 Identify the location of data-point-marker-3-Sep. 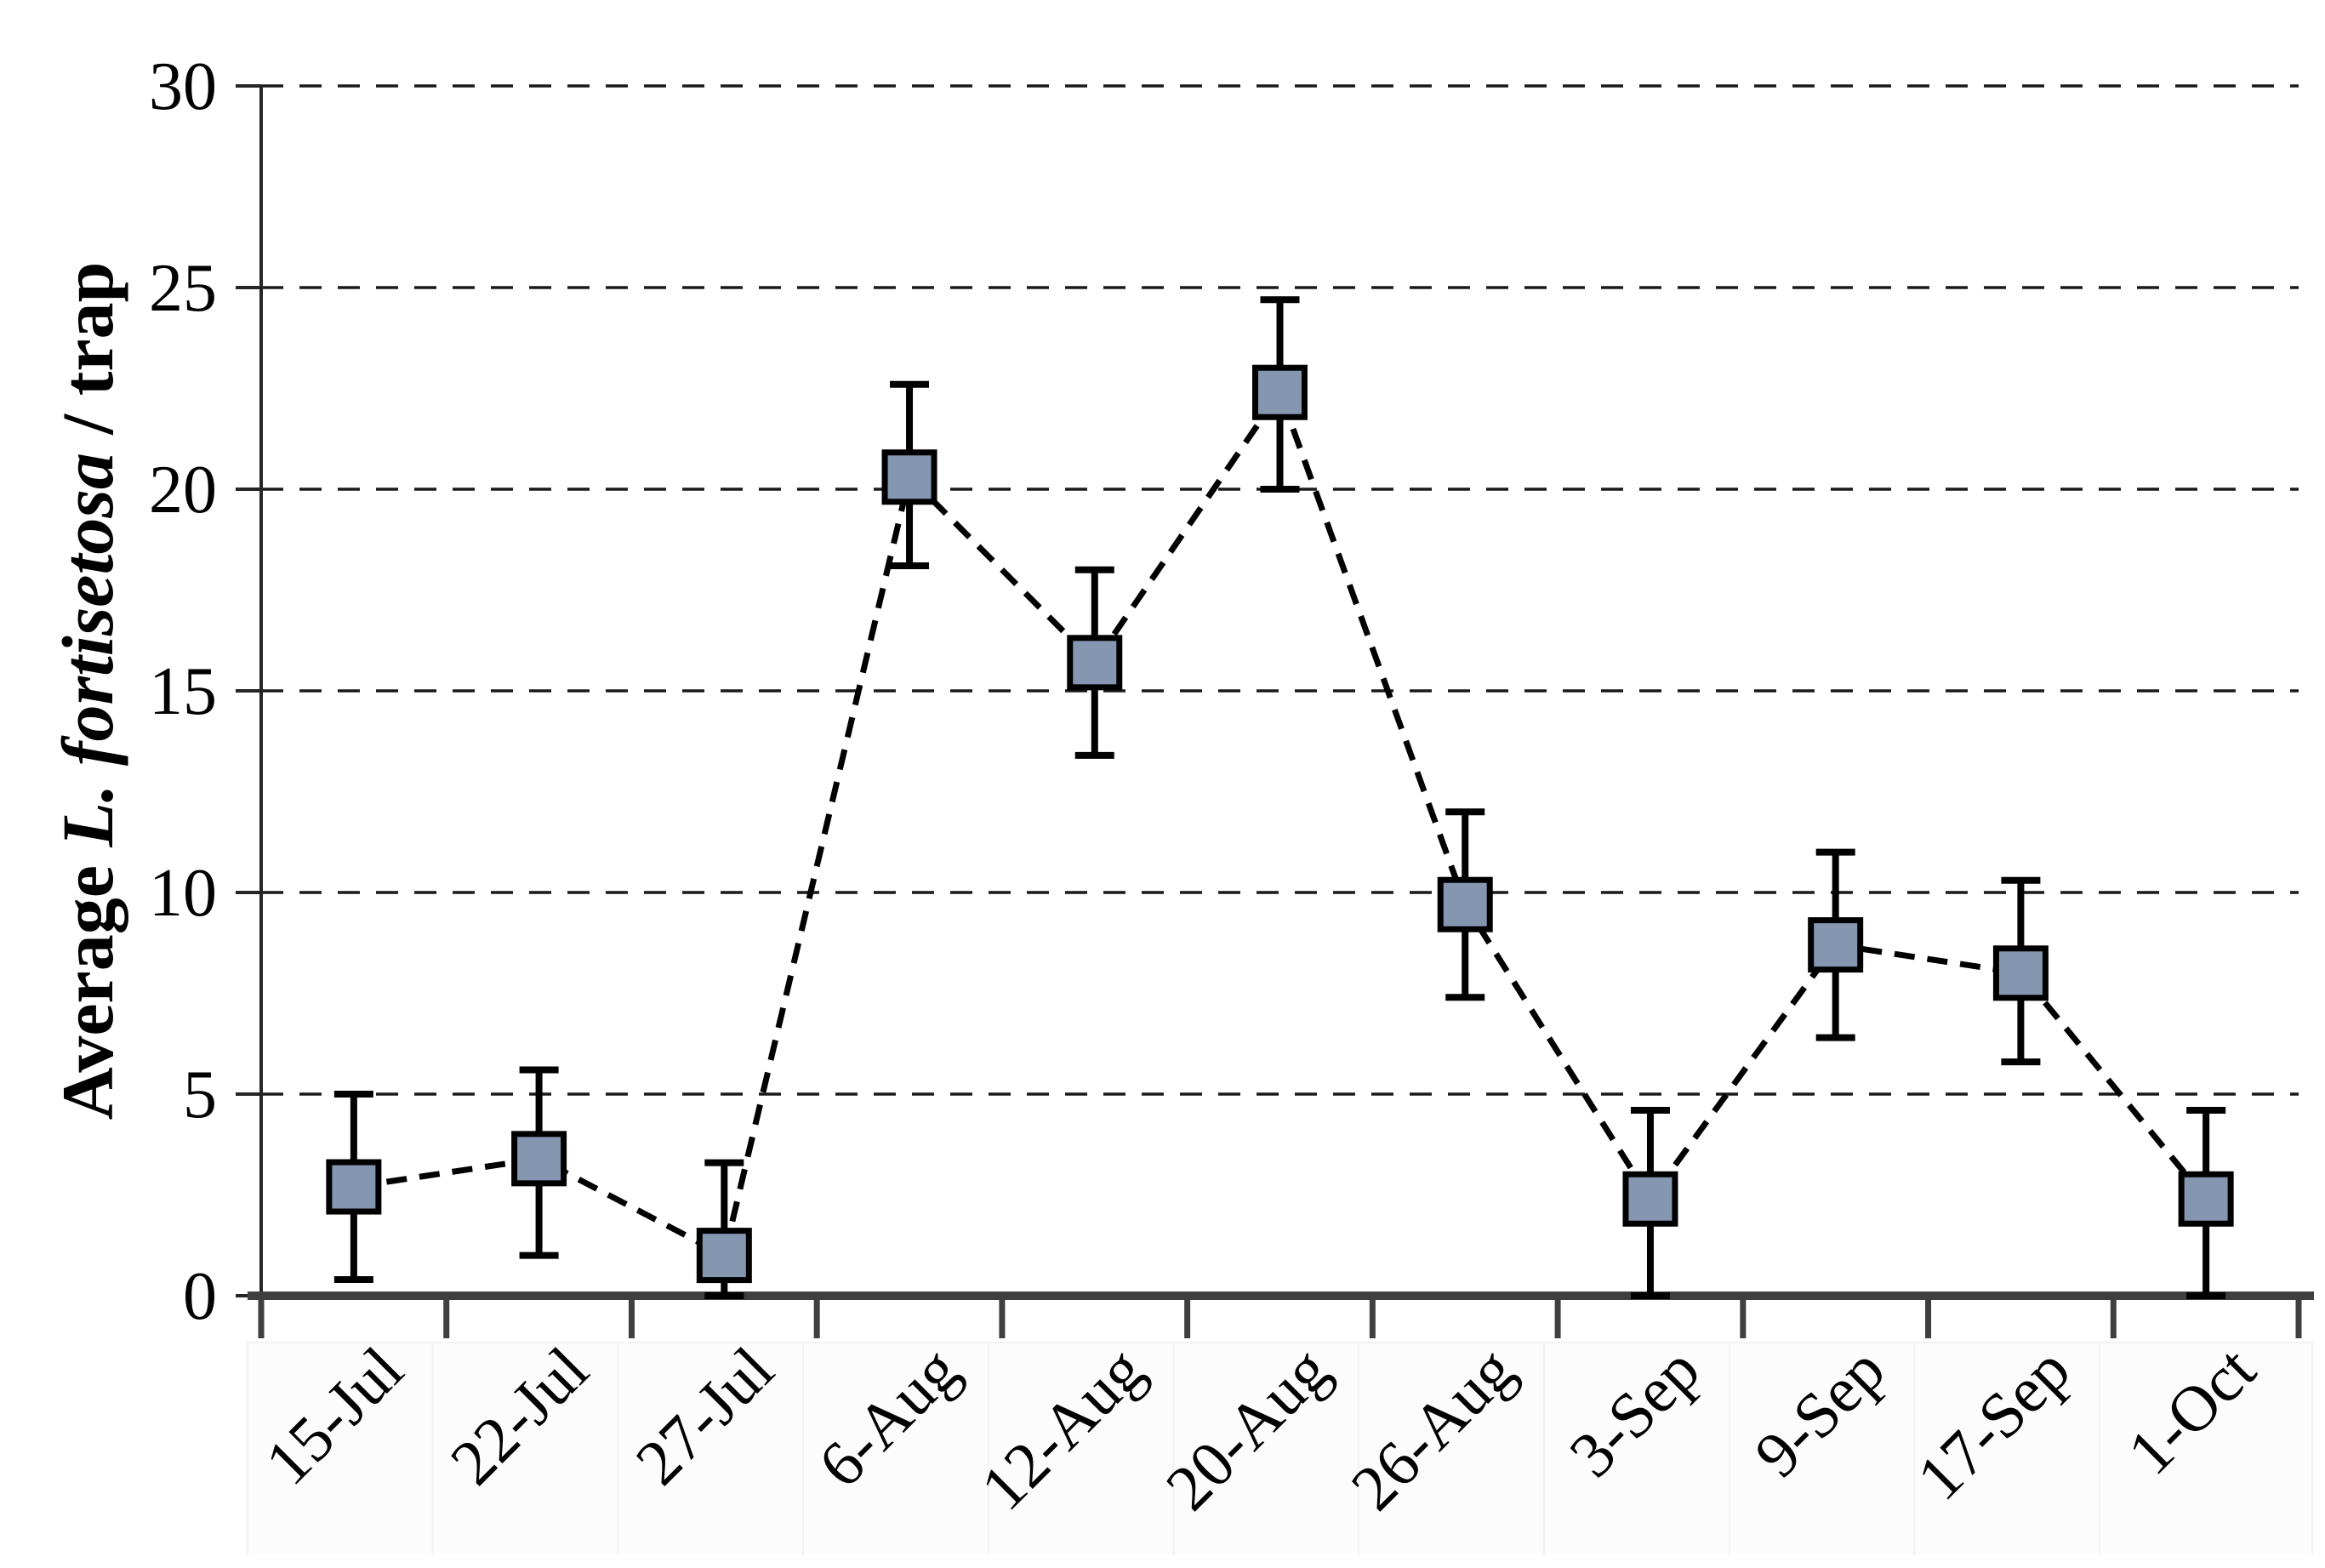
(1650, 1198).